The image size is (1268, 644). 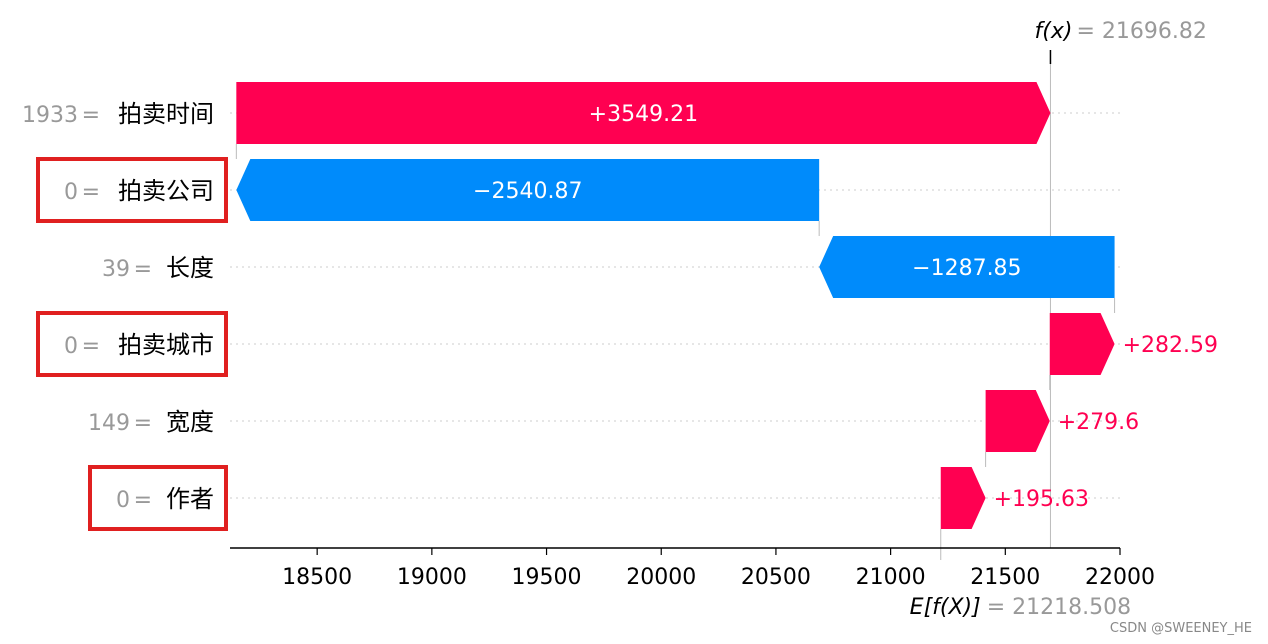 What do you see at coordinates (1054, 31) in the screenshot?
I see `fx-label: f(x)` at bounding box center [1054, 31].